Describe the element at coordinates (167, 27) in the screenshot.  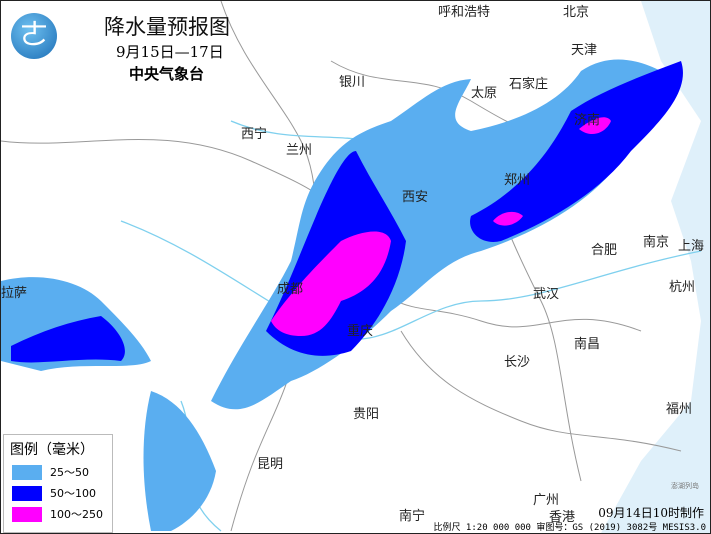
I see `map-title: 降水量预报图` at that location.